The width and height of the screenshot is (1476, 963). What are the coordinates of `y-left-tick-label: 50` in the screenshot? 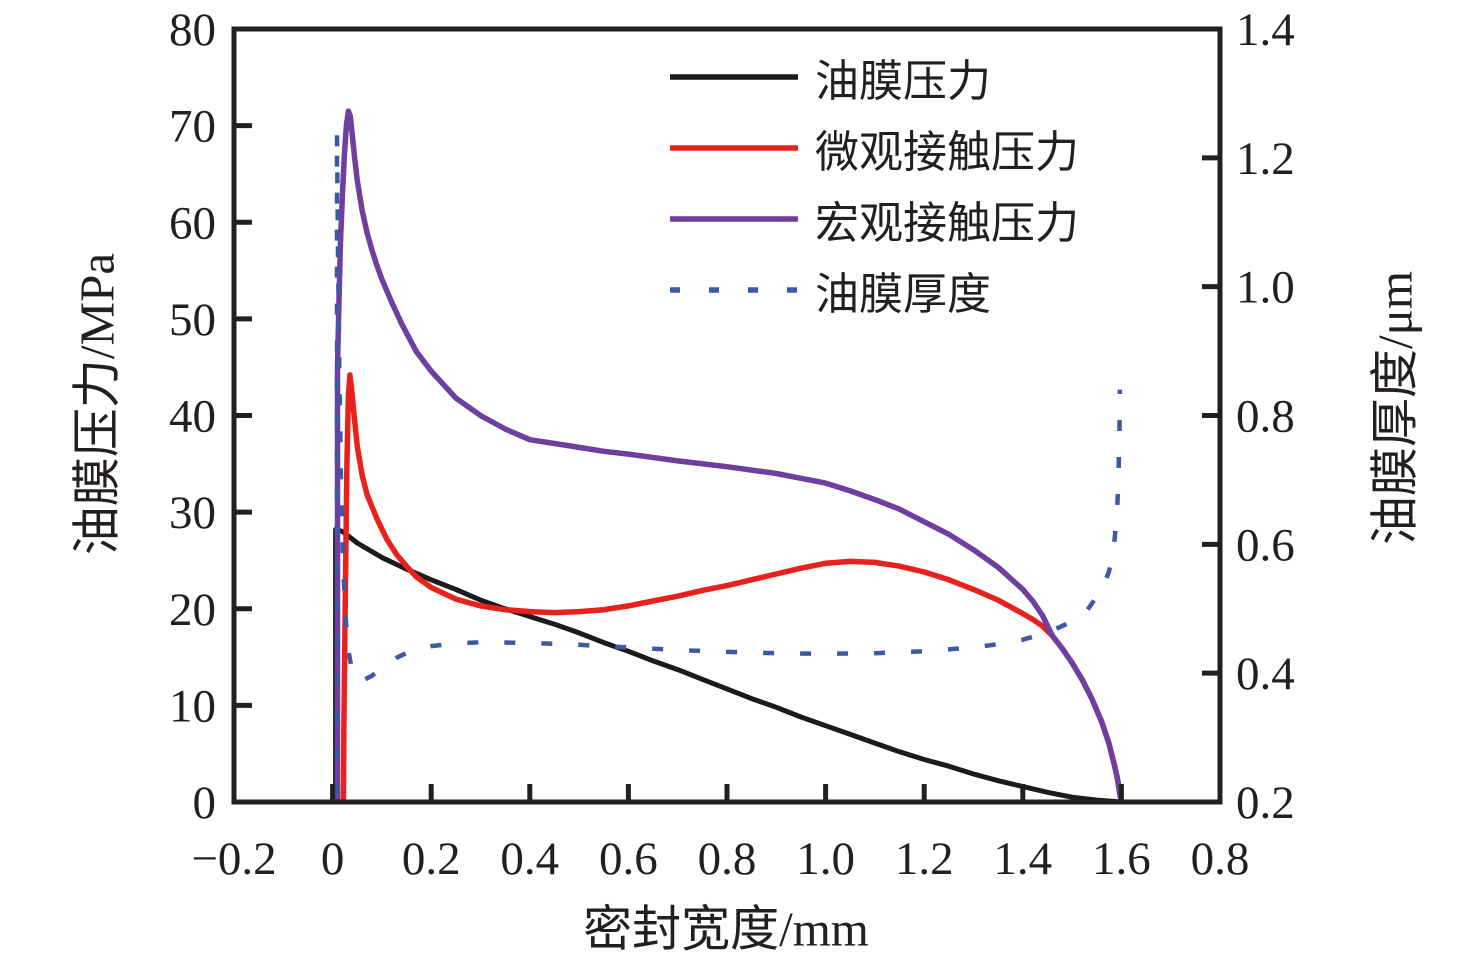 It's located at (192, 320).